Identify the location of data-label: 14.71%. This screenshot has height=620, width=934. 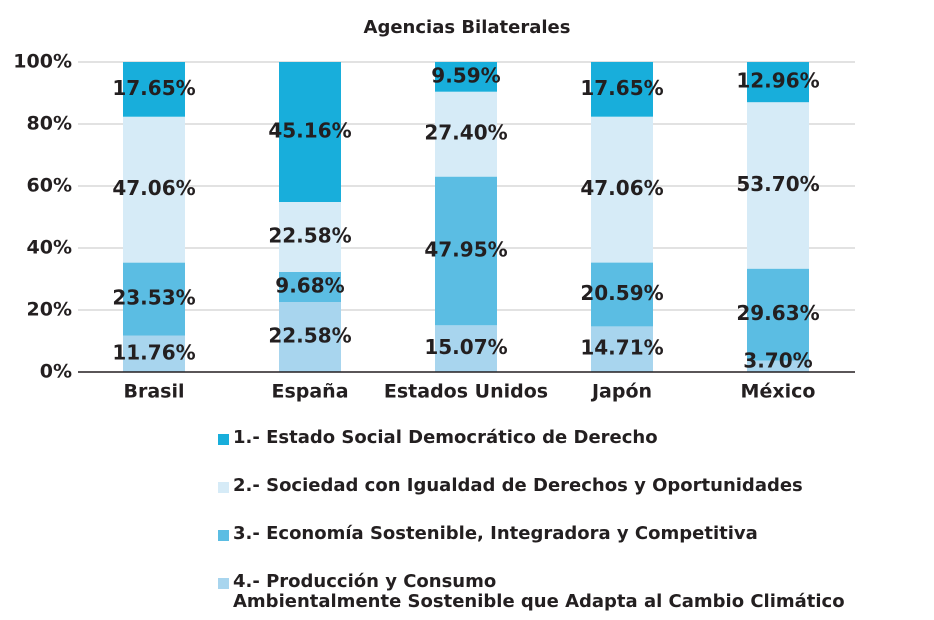
(621, 348).